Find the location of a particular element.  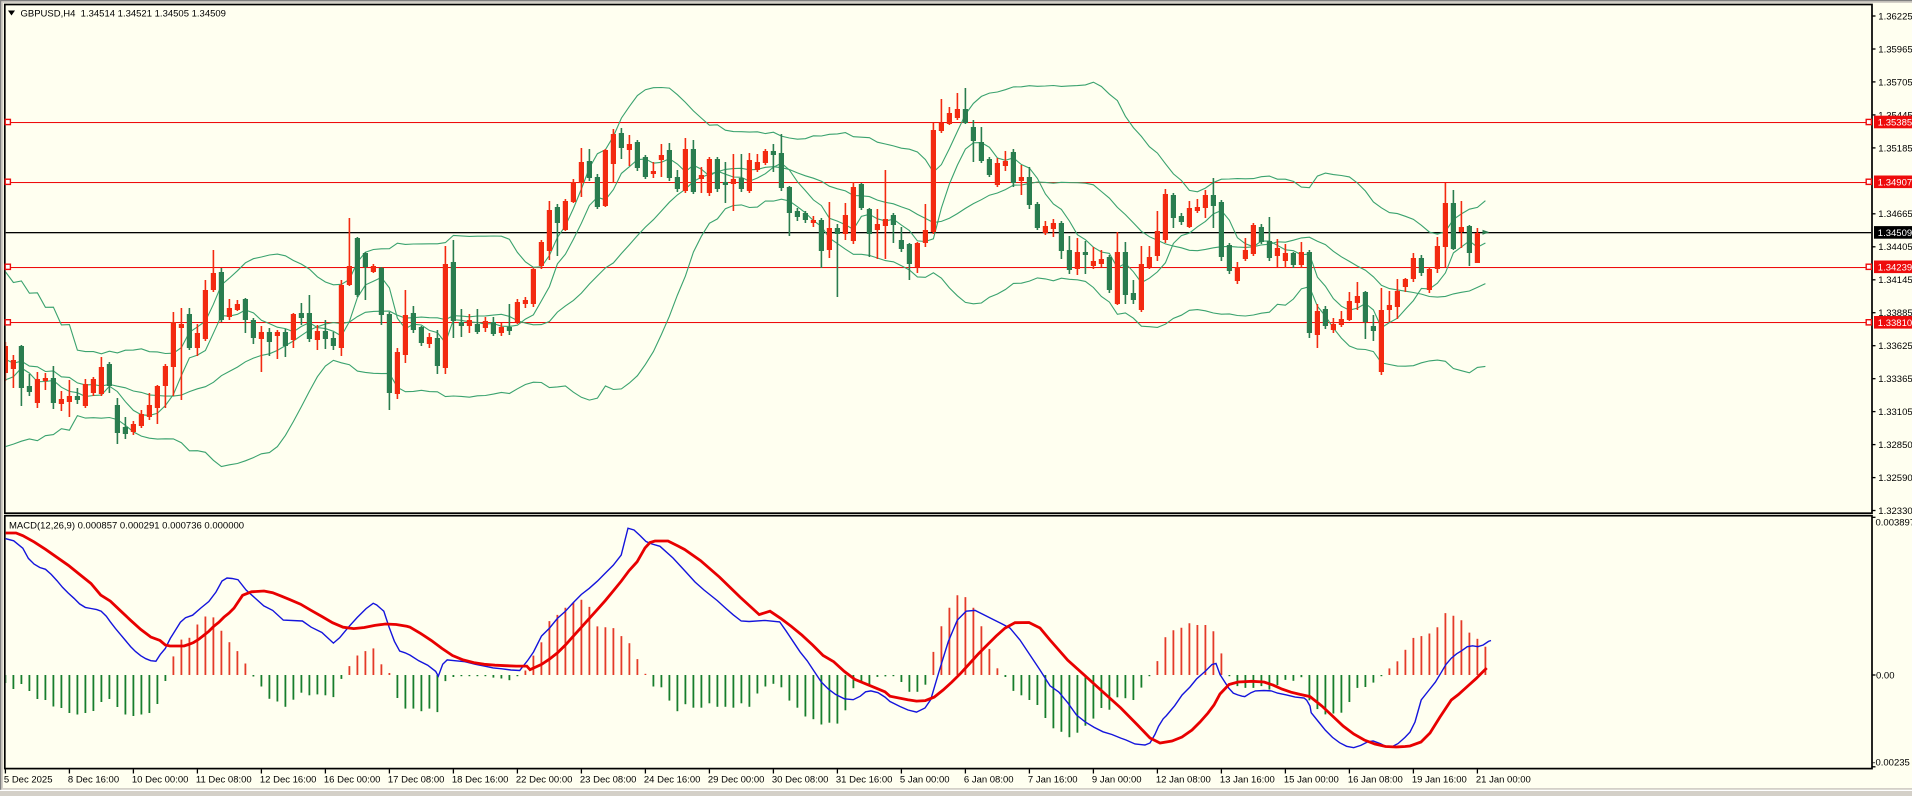

svg-text: 1.33810 is located at coordinates (1895, 323).